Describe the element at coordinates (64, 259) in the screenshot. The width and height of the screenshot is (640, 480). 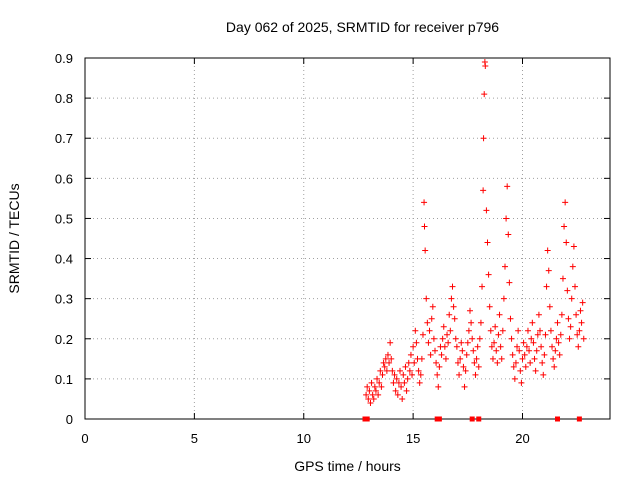
I see `y-tick-label: 0.4` at that location.